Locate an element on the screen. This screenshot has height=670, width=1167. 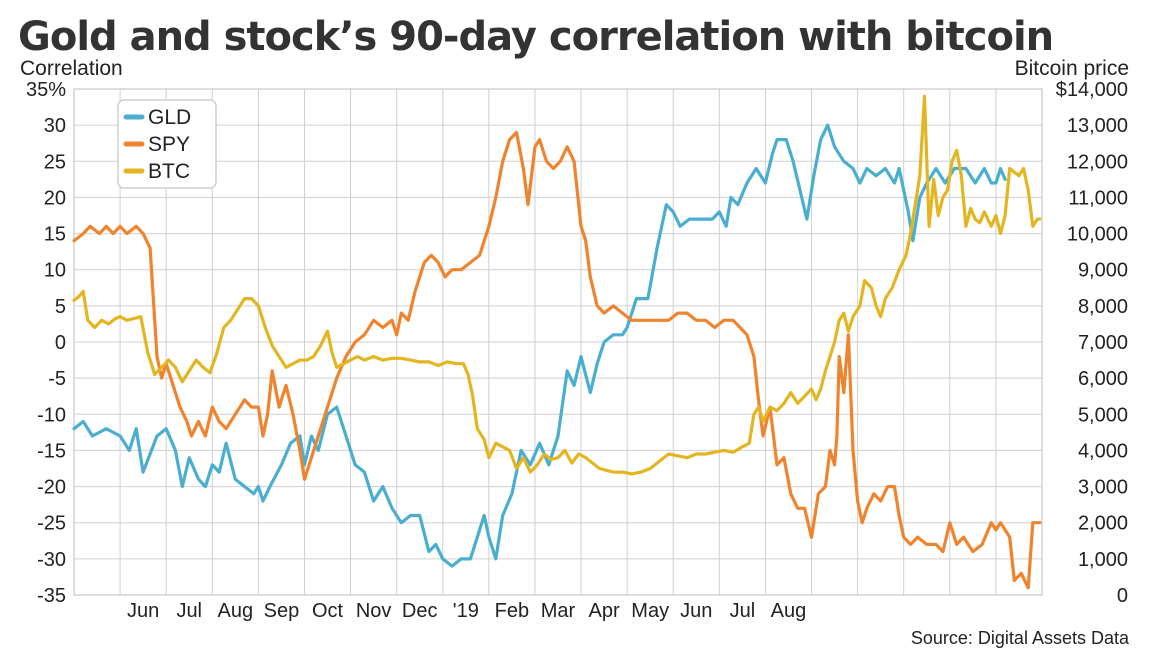
y-tick-label: -35 is located at coordinates (51, 596).